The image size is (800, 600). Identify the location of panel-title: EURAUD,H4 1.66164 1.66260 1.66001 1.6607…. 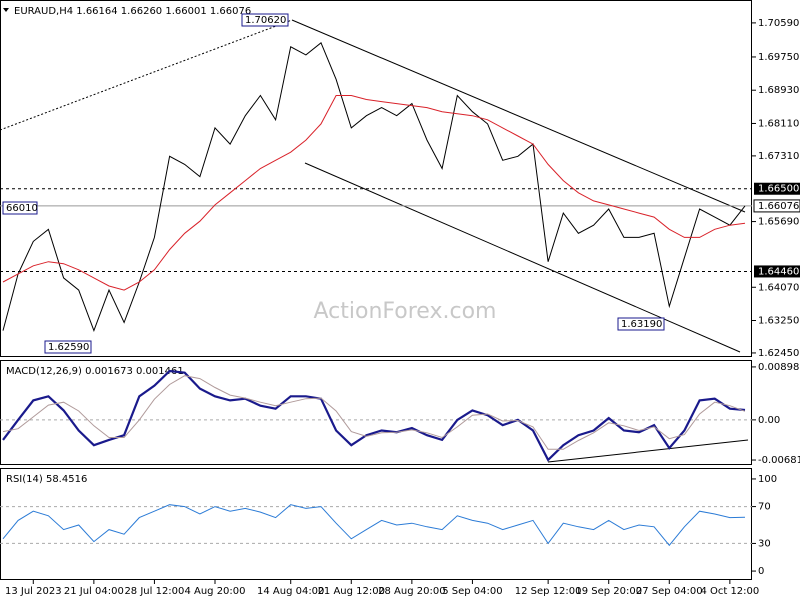
(132, 11).